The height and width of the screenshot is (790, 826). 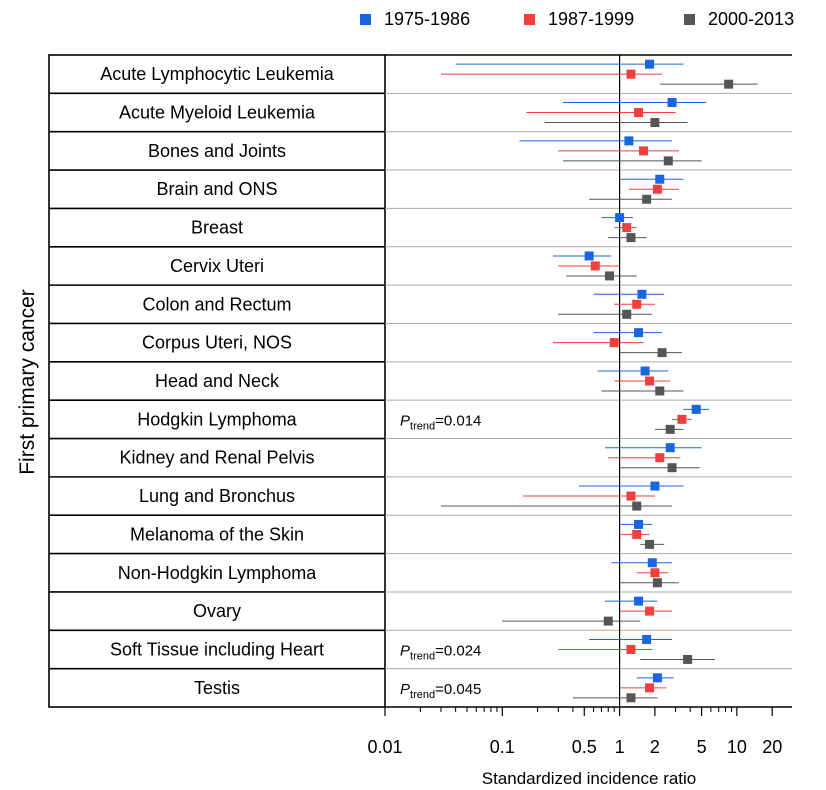 I want to click on category-label: Testis, so click(x=217, y=688).